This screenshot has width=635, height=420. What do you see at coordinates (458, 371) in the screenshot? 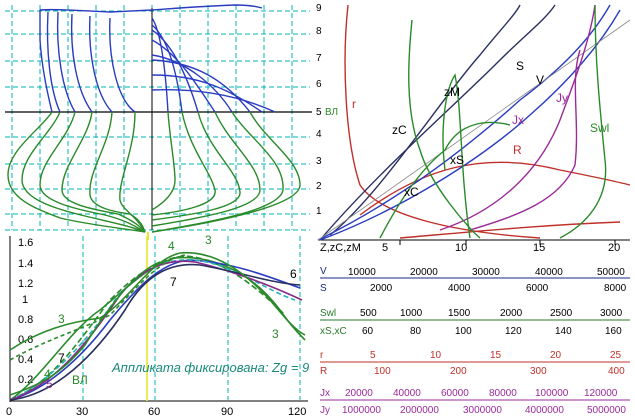
I see `svg-text: 200` at bounding box center [458, 371].